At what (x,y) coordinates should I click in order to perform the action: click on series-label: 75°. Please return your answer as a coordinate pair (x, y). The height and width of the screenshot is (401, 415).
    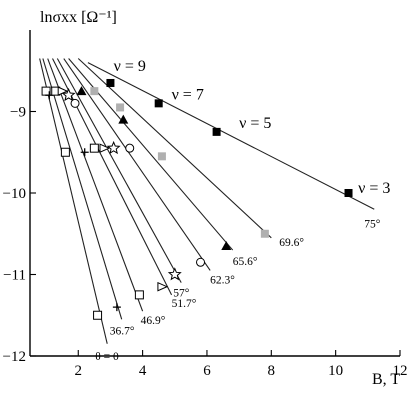
    Looking at the image, I should click on (372, 224).